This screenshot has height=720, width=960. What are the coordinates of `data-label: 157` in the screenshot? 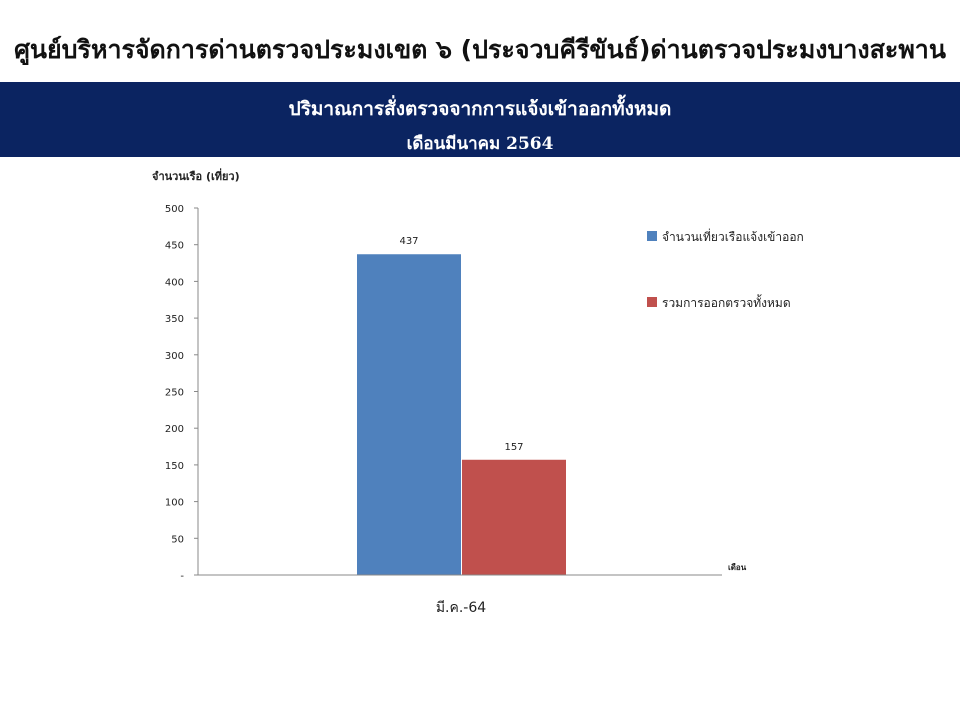 It's located at (513, 447).